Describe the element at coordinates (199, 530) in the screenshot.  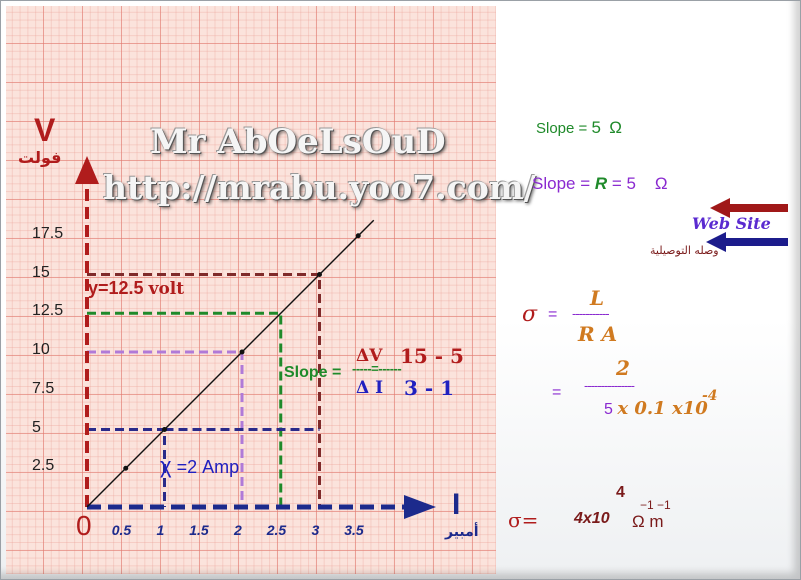
I see `x-tick-label: 1.5` at that location.